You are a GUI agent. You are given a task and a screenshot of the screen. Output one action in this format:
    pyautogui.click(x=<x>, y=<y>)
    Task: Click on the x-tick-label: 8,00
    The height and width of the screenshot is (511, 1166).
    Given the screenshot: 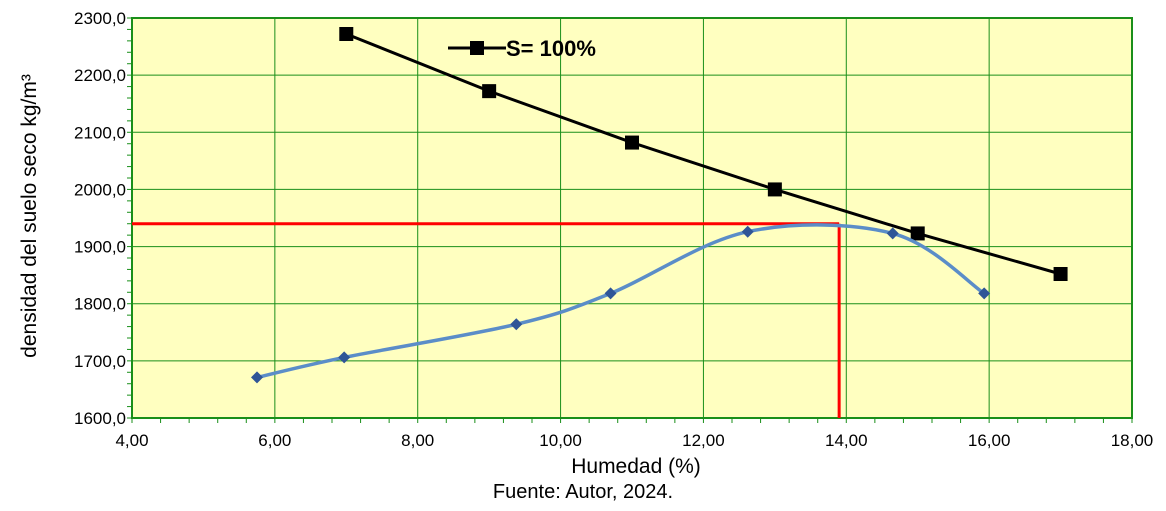 What is the action you would take?
    pyautogui.click(x=417, y=440)
    